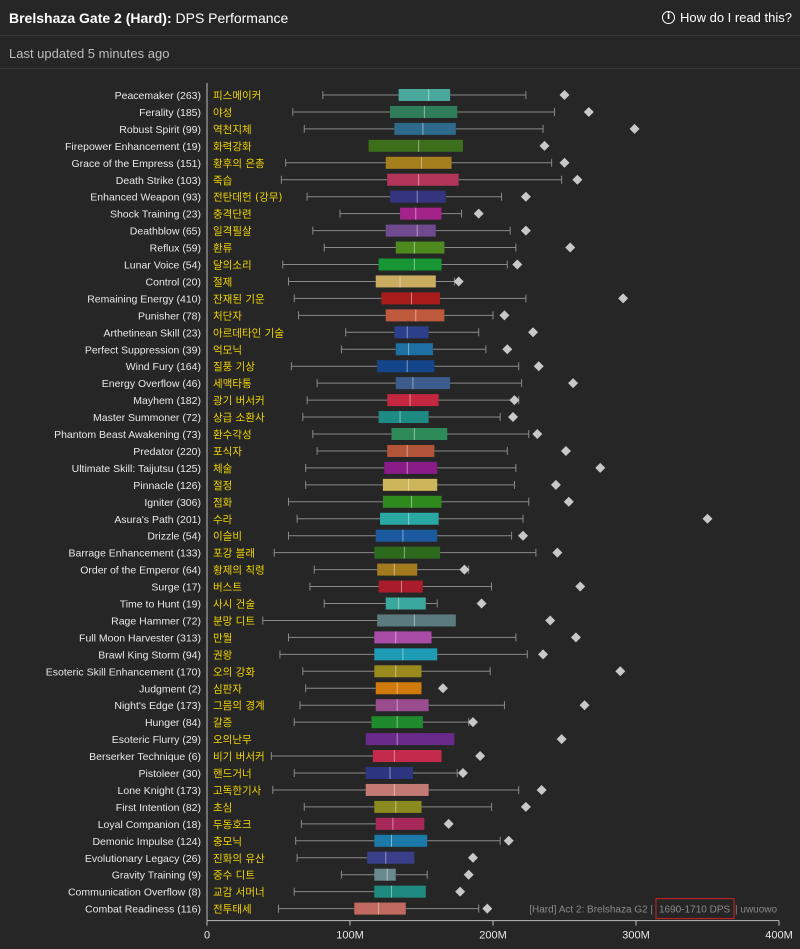  What do you see at coordinates (146, 842) in the screenshot?
I see `class-label: Demonic Impulse (124)` at bounding box center [146, 842].